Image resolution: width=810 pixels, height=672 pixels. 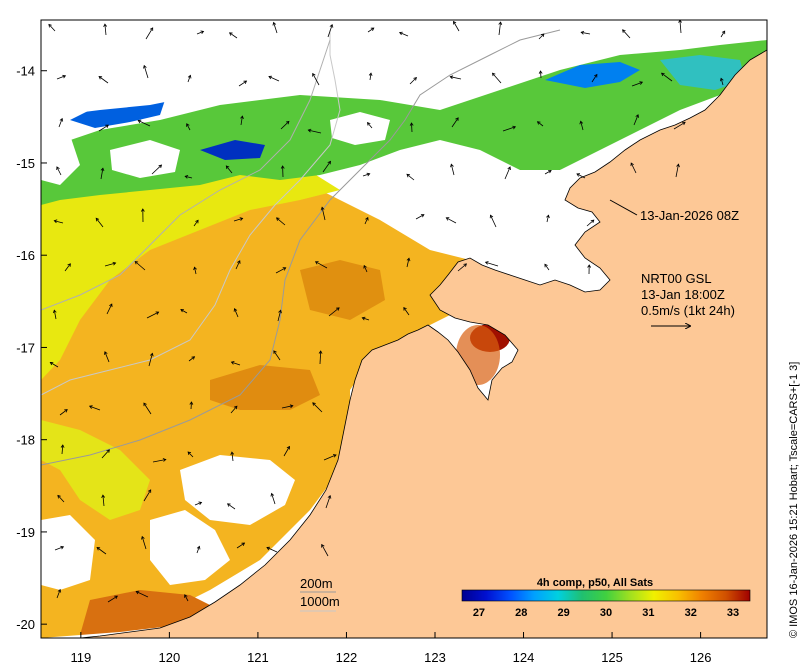 I want to click on lat-tick-label: -19, so click(x=25, y=532).